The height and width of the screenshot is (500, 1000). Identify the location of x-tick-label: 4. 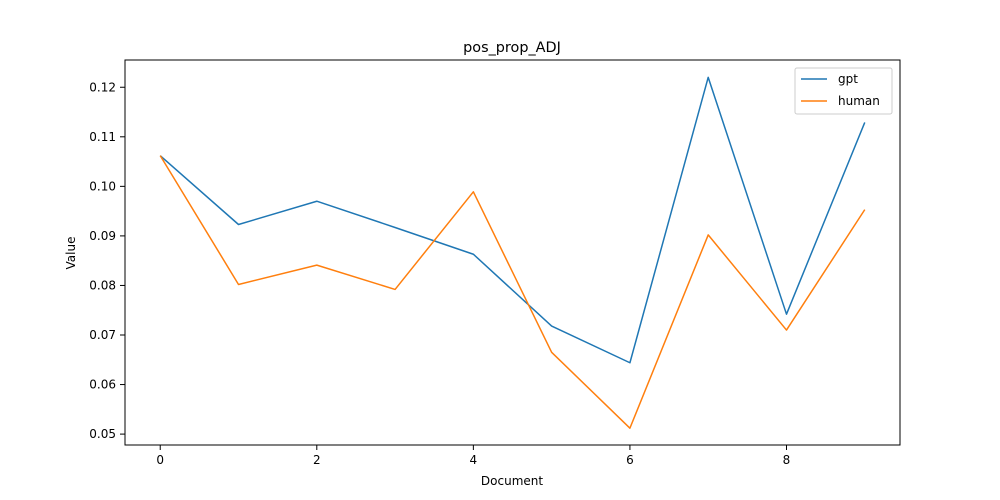
(474, 460).